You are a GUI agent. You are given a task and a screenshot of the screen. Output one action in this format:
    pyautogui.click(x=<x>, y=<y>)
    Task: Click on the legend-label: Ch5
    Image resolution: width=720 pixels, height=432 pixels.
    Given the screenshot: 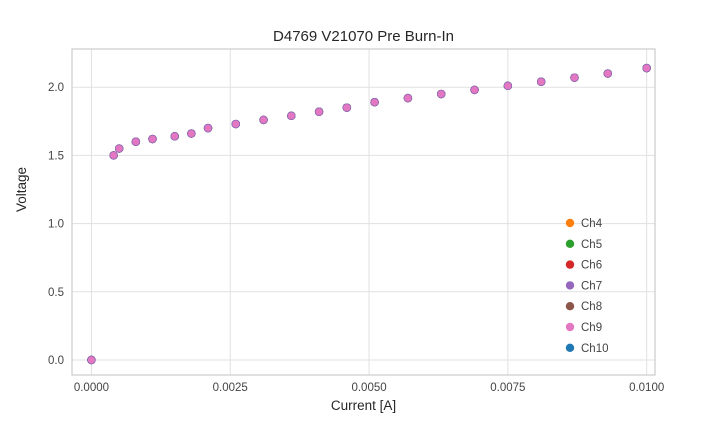 What is the action you would take?
    pyautogui.click(x=591, y=245)
    